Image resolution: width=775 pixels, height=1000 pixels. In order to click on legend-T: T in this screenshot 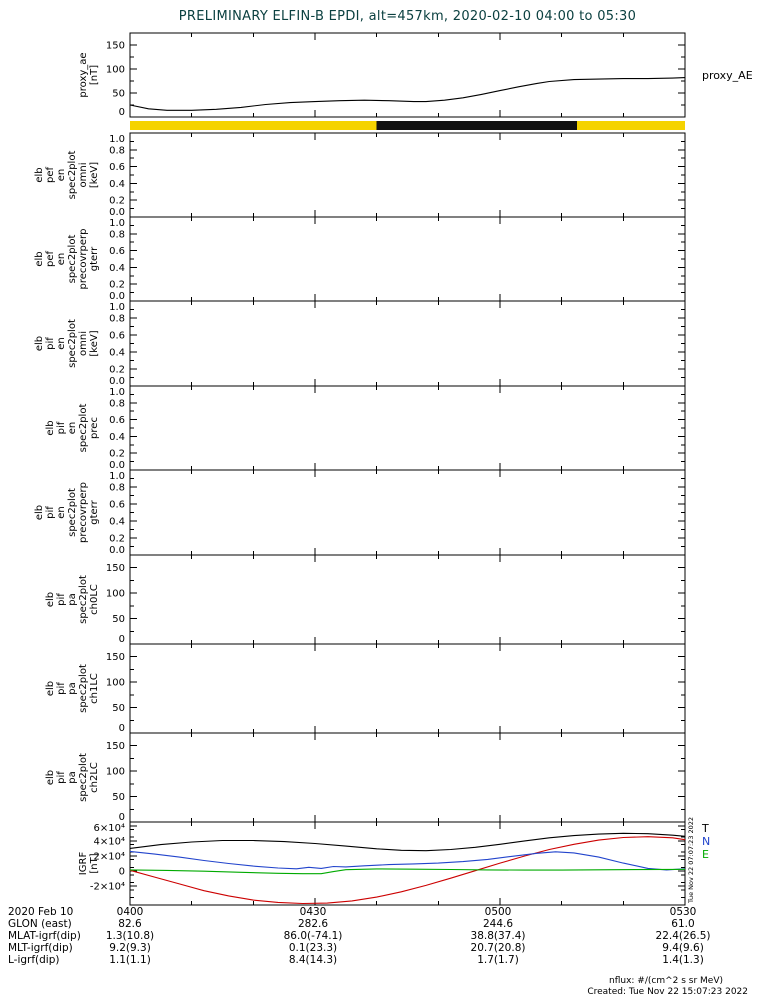, I will do `click(705, 828)`.